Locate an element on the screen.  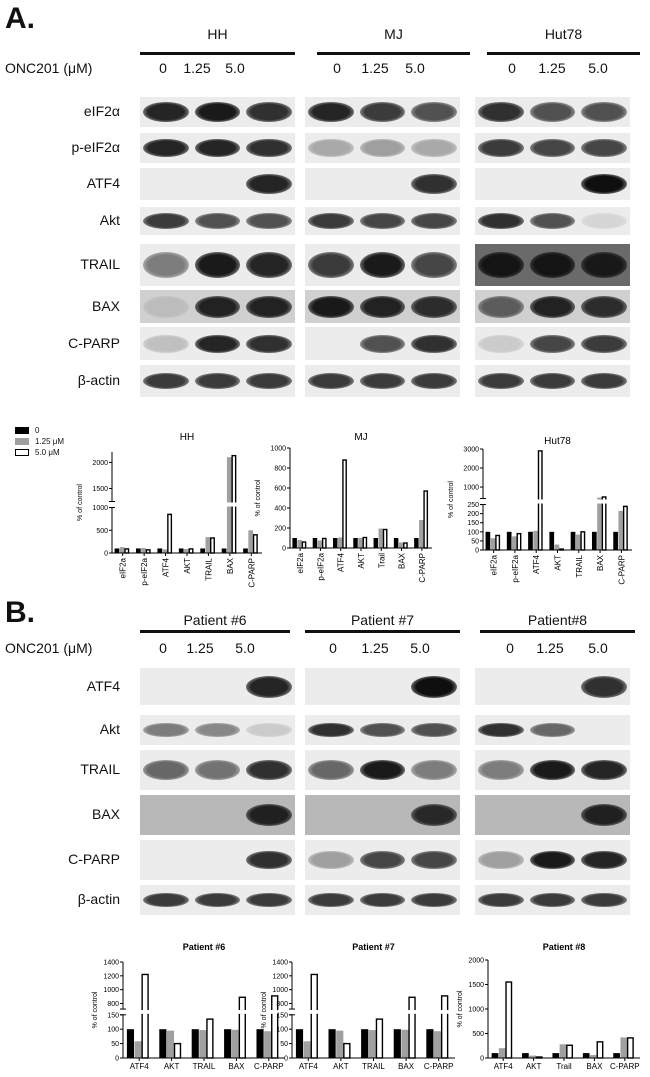
x-tick-label: eIF2a is located at coordinates (494, 564).